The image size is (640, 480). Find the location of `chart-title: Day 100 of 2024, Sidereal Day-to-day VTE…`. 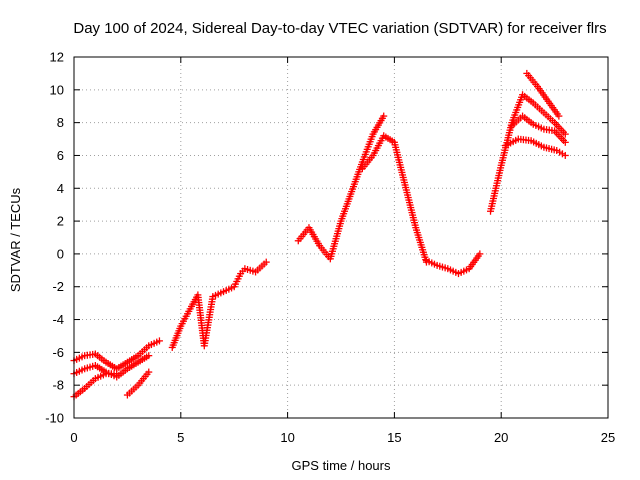

chart-title: Day 100 of 2024, Sidereal Day-to-day VTE… is located at coordinates (339, 28).